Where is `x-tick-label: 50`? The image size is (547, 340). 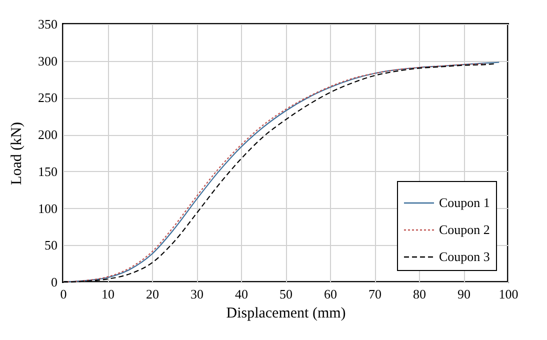
x-tick-label: 50 is located at coordinates (286, 294).